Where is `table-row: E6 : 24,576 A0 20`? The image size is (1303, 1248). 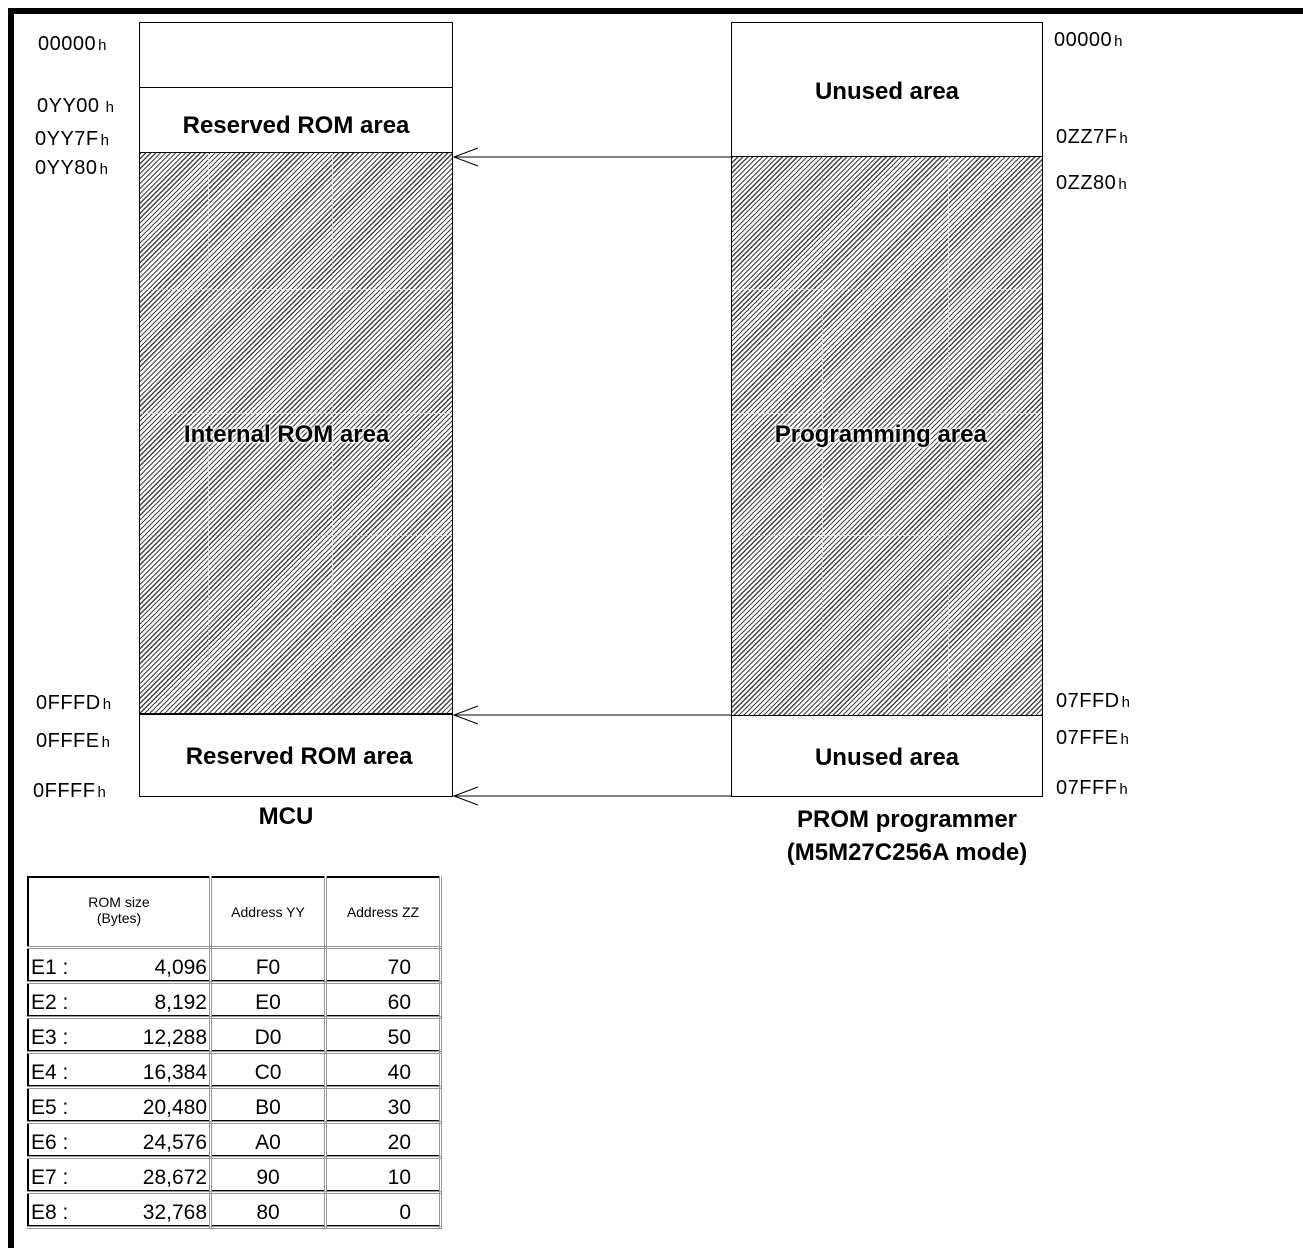 table-row: E6 : 24,576 A0 20 is located at coordinates (235, 1140).